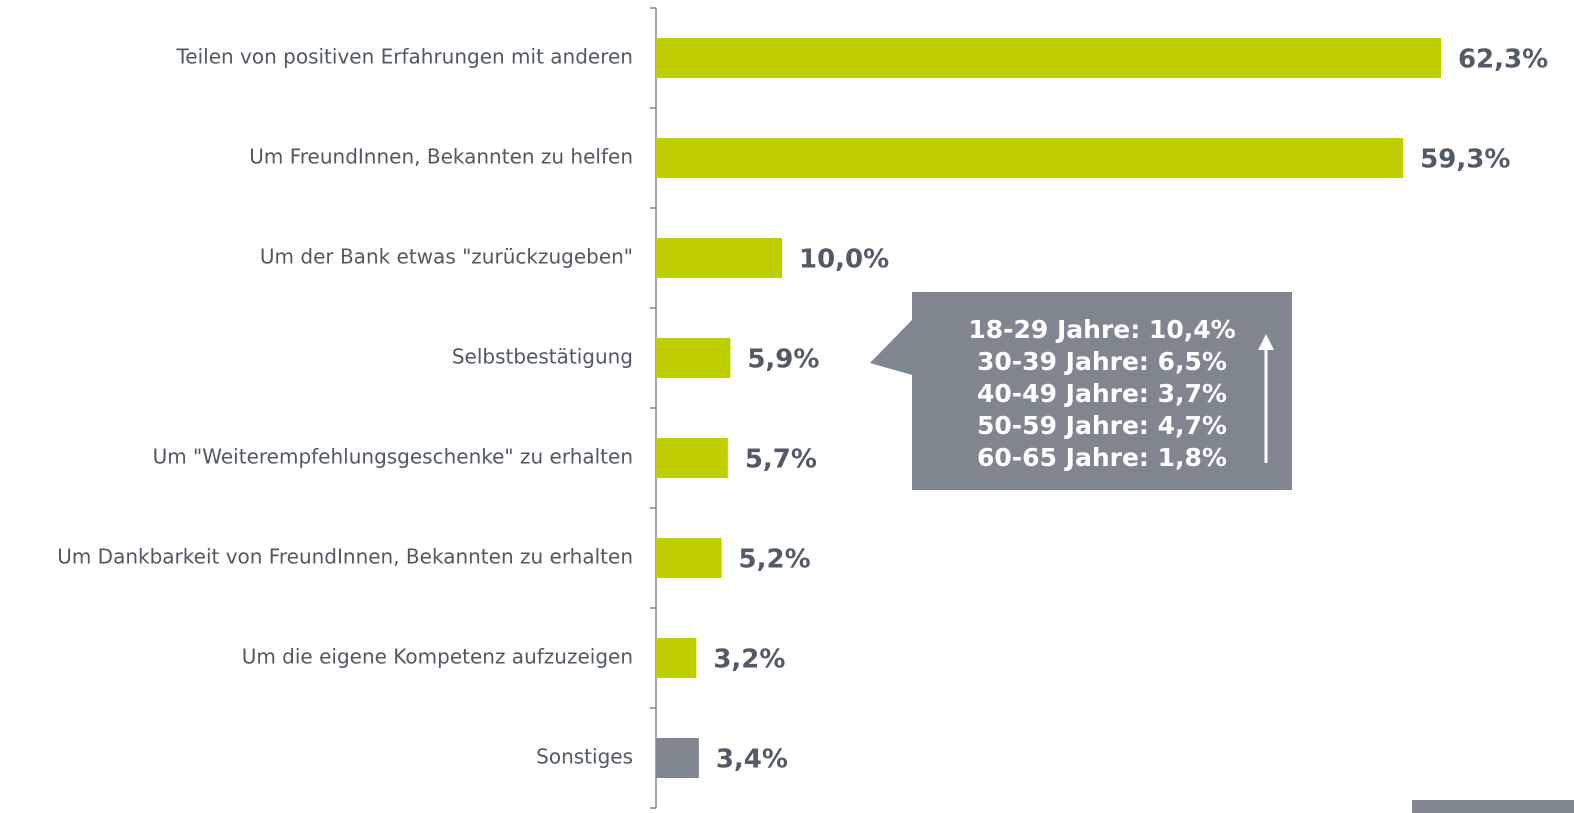 The image size is (1574, 813). What do you see at coordinates (783, 360) in the screenshot?
I see `value-label: 5,9%` at bounding box center [783, 360].